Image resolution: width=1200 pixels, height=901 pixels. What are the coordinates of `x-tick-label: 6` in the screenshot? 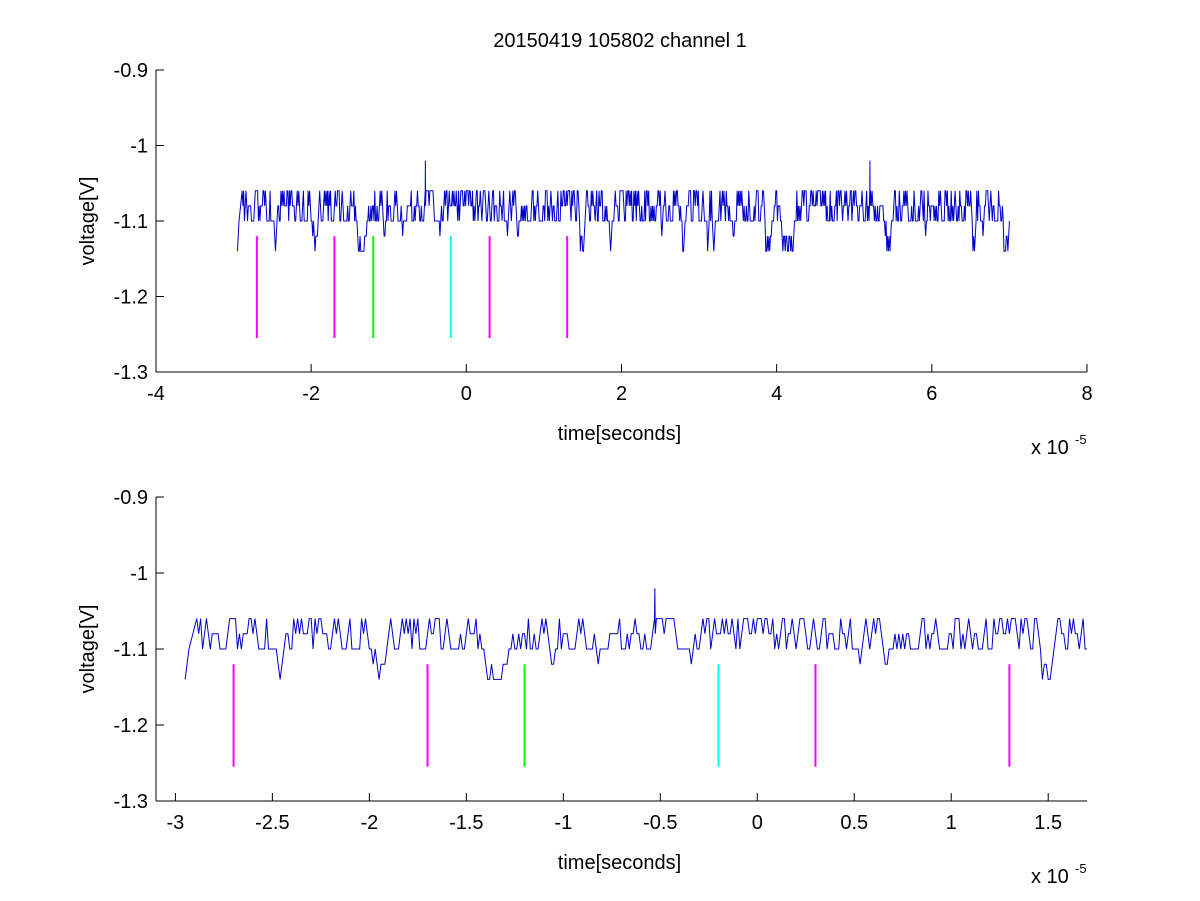 It's located at (931, 394).